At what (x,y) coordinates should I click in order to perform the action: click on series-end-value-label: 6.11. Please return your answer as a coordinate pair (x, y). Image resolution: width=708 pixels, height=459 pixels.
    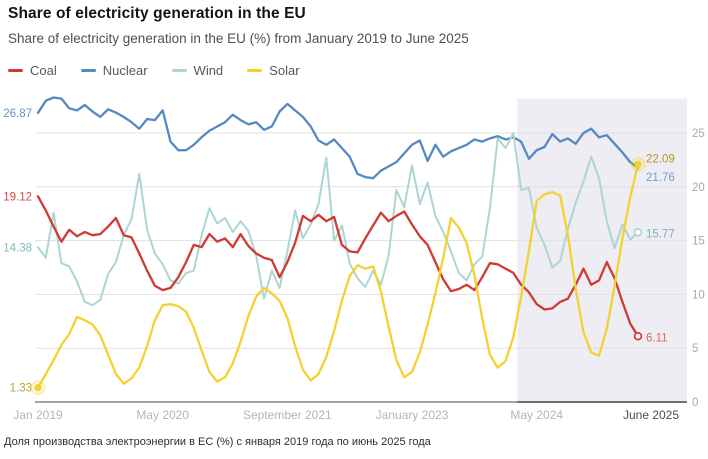
    Looking at the image, I should click on (657, 338).